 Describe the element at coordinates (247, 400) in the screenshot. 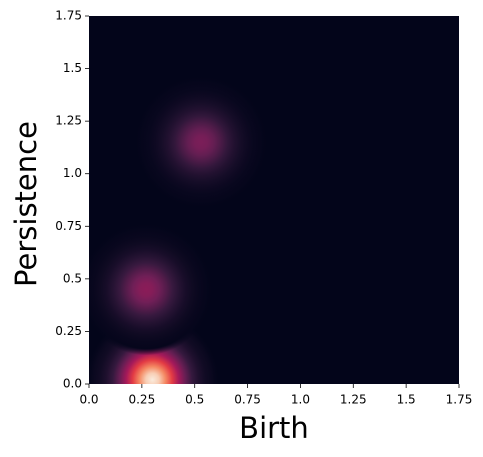

I see `x-tick-label: 0.75` at that location.